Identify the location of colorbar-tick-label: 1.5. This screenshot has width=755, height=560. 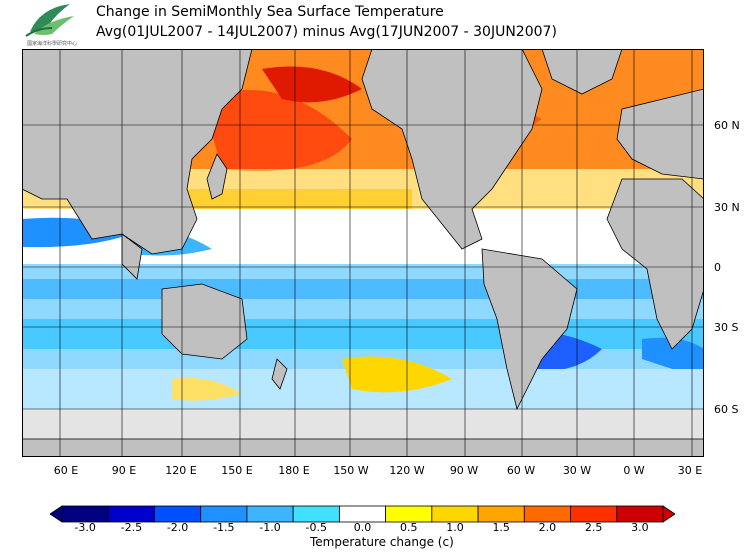
(501, 527).